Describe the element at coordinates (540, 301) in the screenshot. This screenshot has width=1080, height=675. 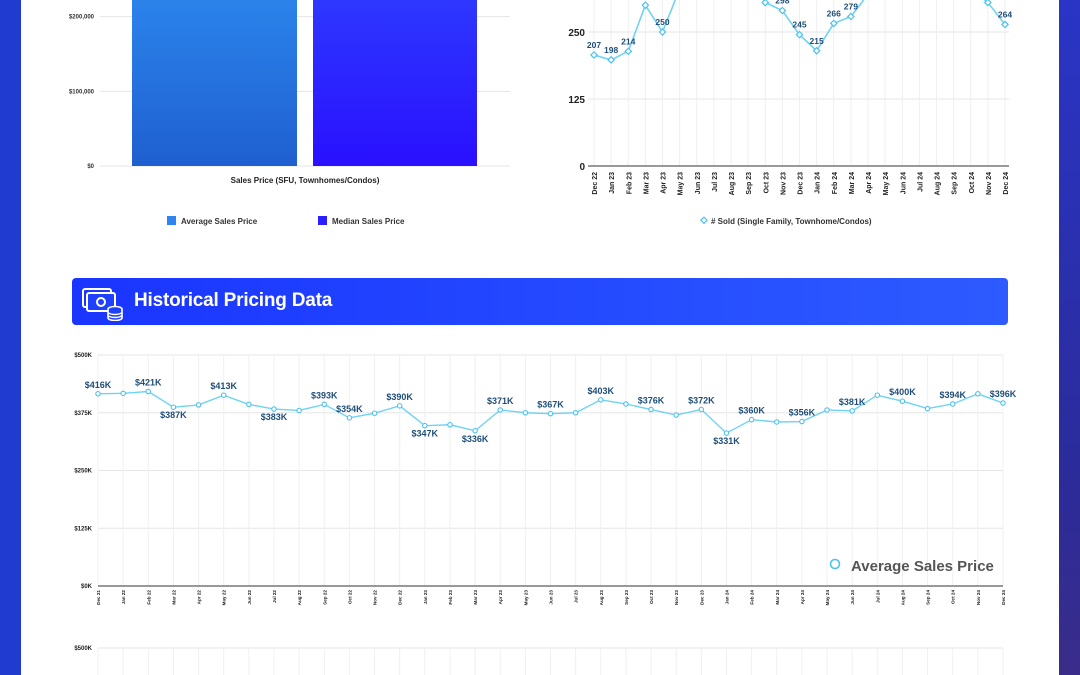
I see `historical-pricing-banner: Historical Pricing Data` at that location.